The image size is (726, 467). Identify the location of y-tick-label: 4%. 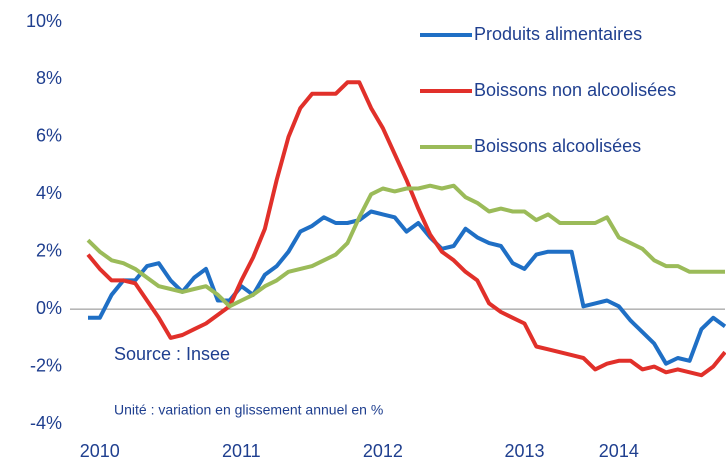
(49, 193).